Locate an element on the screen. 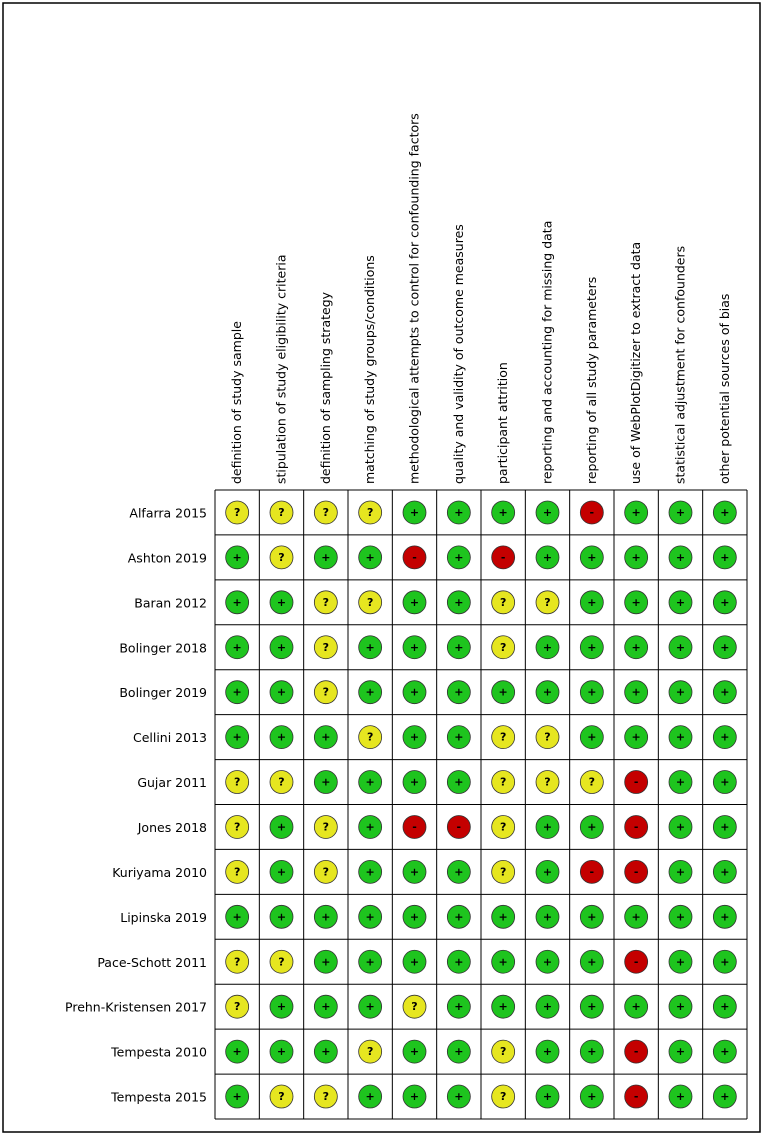 The image size is (765, 1140). row-label: Tempesta 2015 is located at coordinates (158, 1097).